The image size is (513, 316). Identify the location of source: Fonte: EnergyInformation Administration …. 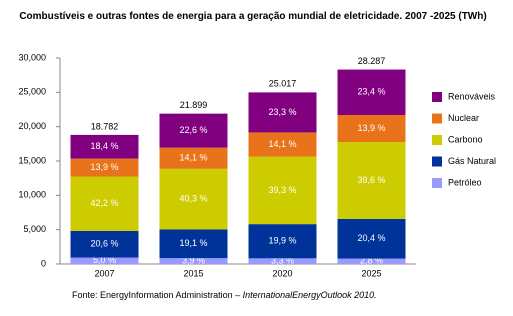
(224, 295).